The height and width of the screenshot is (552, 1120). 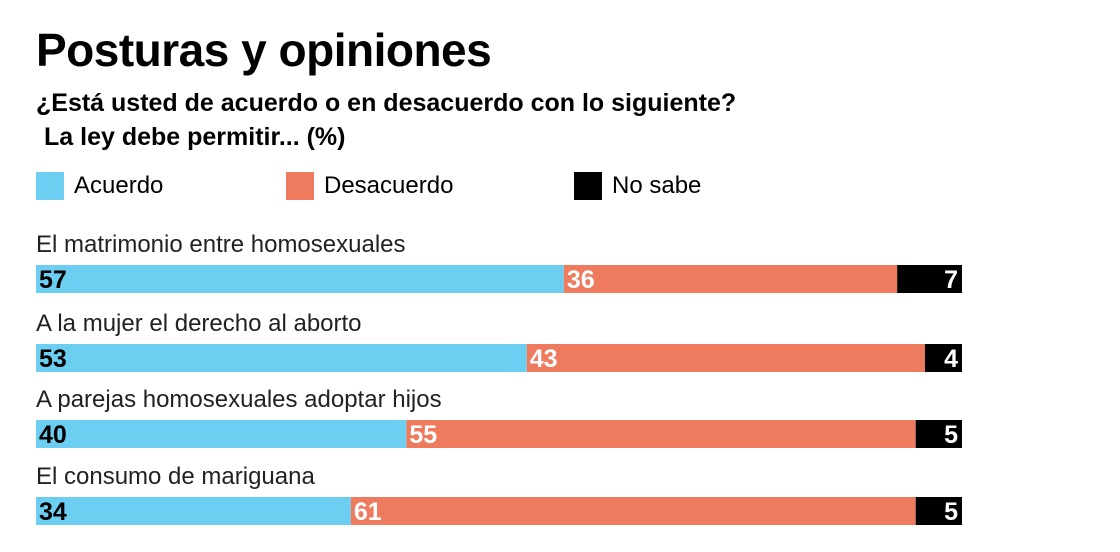 I want to click on value-label-acuerdo-1: 57, so click(x=53, y=280).